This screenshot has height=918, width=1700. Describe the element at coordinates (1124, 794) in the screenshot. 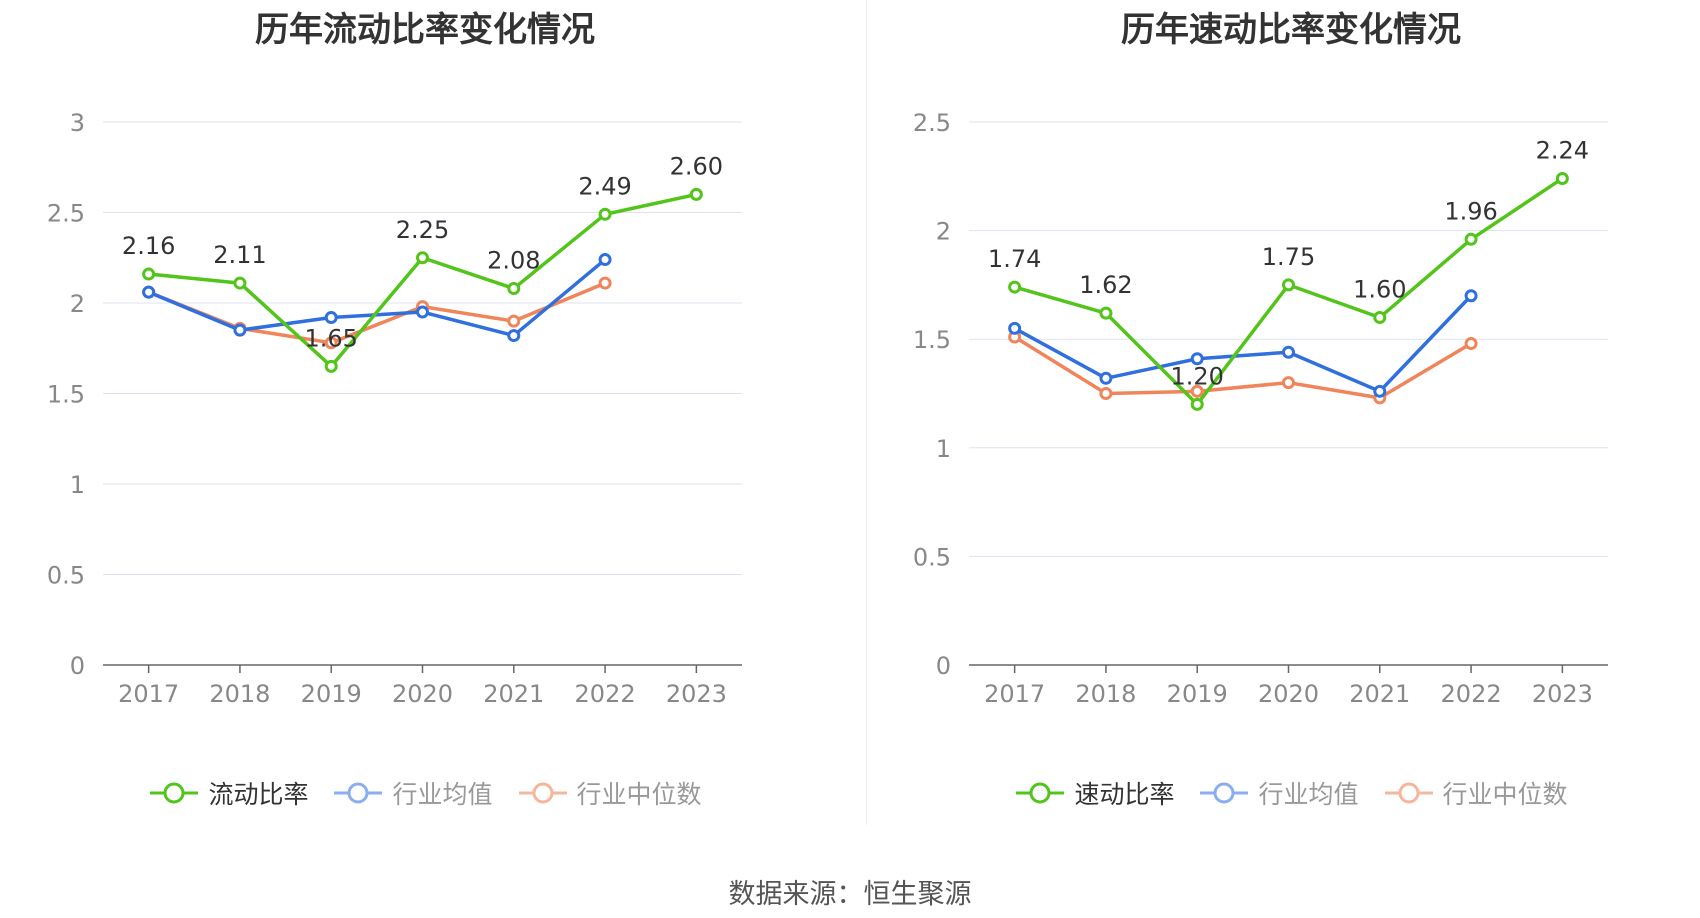

I see `legend-label: 速动比率` at that location.